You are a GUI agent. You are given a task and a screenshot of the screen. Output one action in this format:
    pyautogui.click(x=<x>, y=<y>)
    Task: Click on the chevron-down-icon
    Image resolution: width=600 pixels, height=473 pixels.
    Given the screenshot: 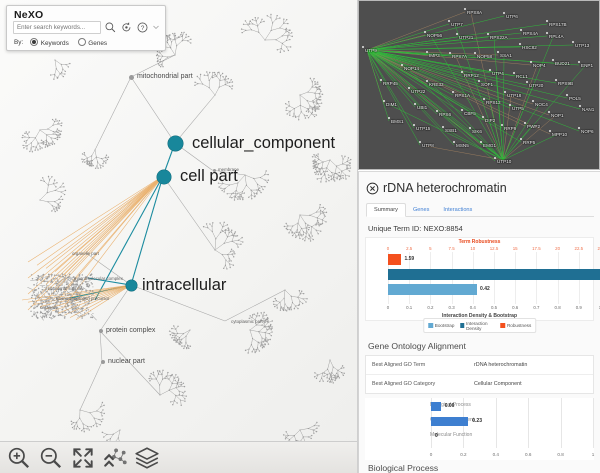 What is the action you would take?
    pyautogui.click(x=156, y=27)
    